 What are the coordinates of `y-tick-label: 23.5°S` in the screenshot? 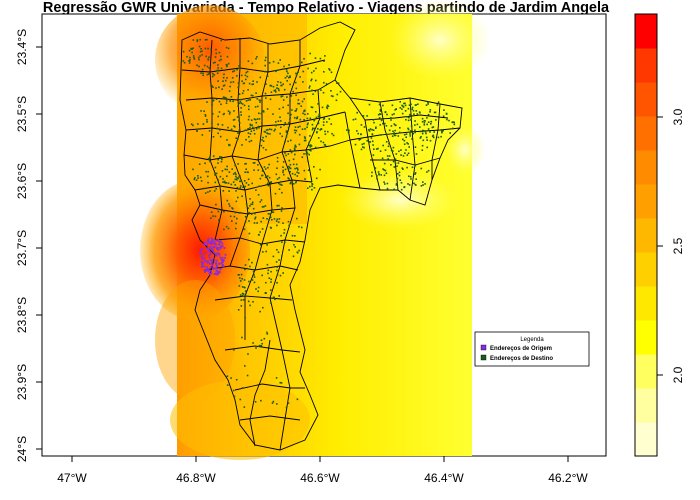 It's located at (22, 114).